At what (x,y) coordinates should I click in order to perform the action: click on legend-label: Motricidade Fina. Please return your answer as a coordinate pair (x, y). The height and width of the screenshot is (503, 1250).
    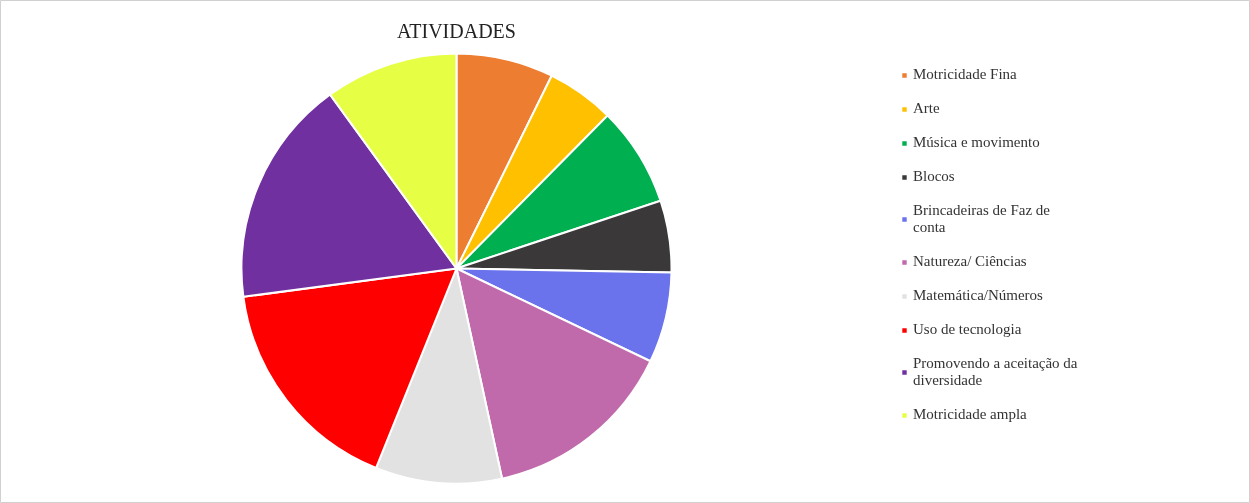
    Looking at the image, I should click on (965, 74).